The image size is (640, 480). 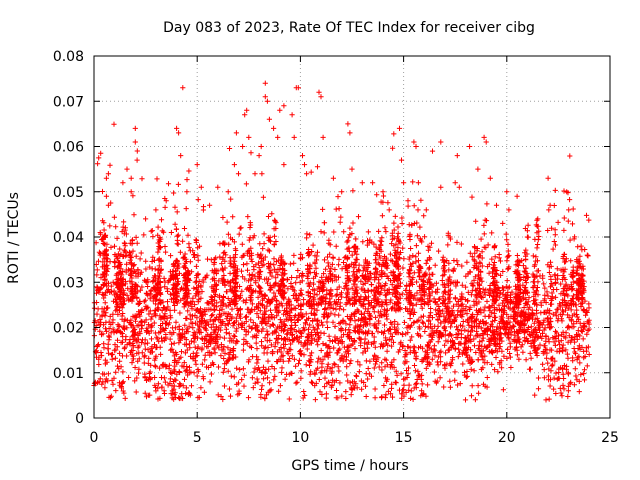 What do you see at coordinates (14, 238) in the screenshot?
I see `y-axis-label: ROTI / TECUs` at bounding box center [14, 238].